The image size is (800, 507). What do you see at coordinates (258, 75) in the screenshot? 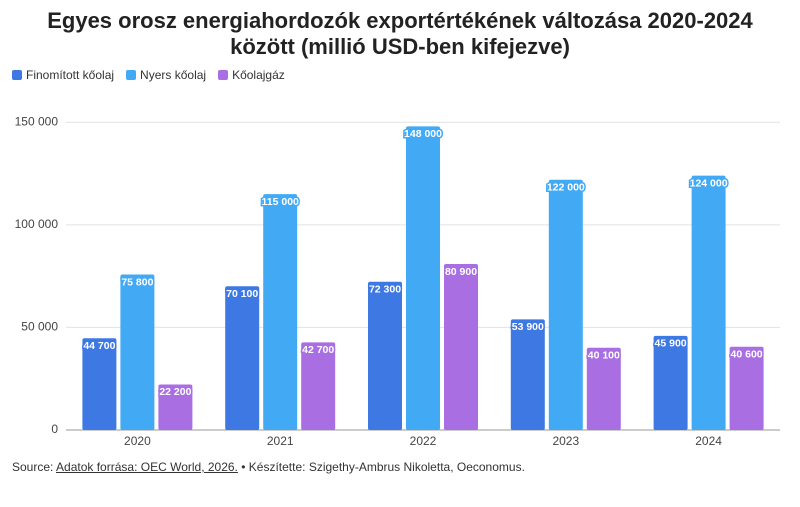
I see `legend-label: Kőolajgáz` at bounding box center [258, 75].